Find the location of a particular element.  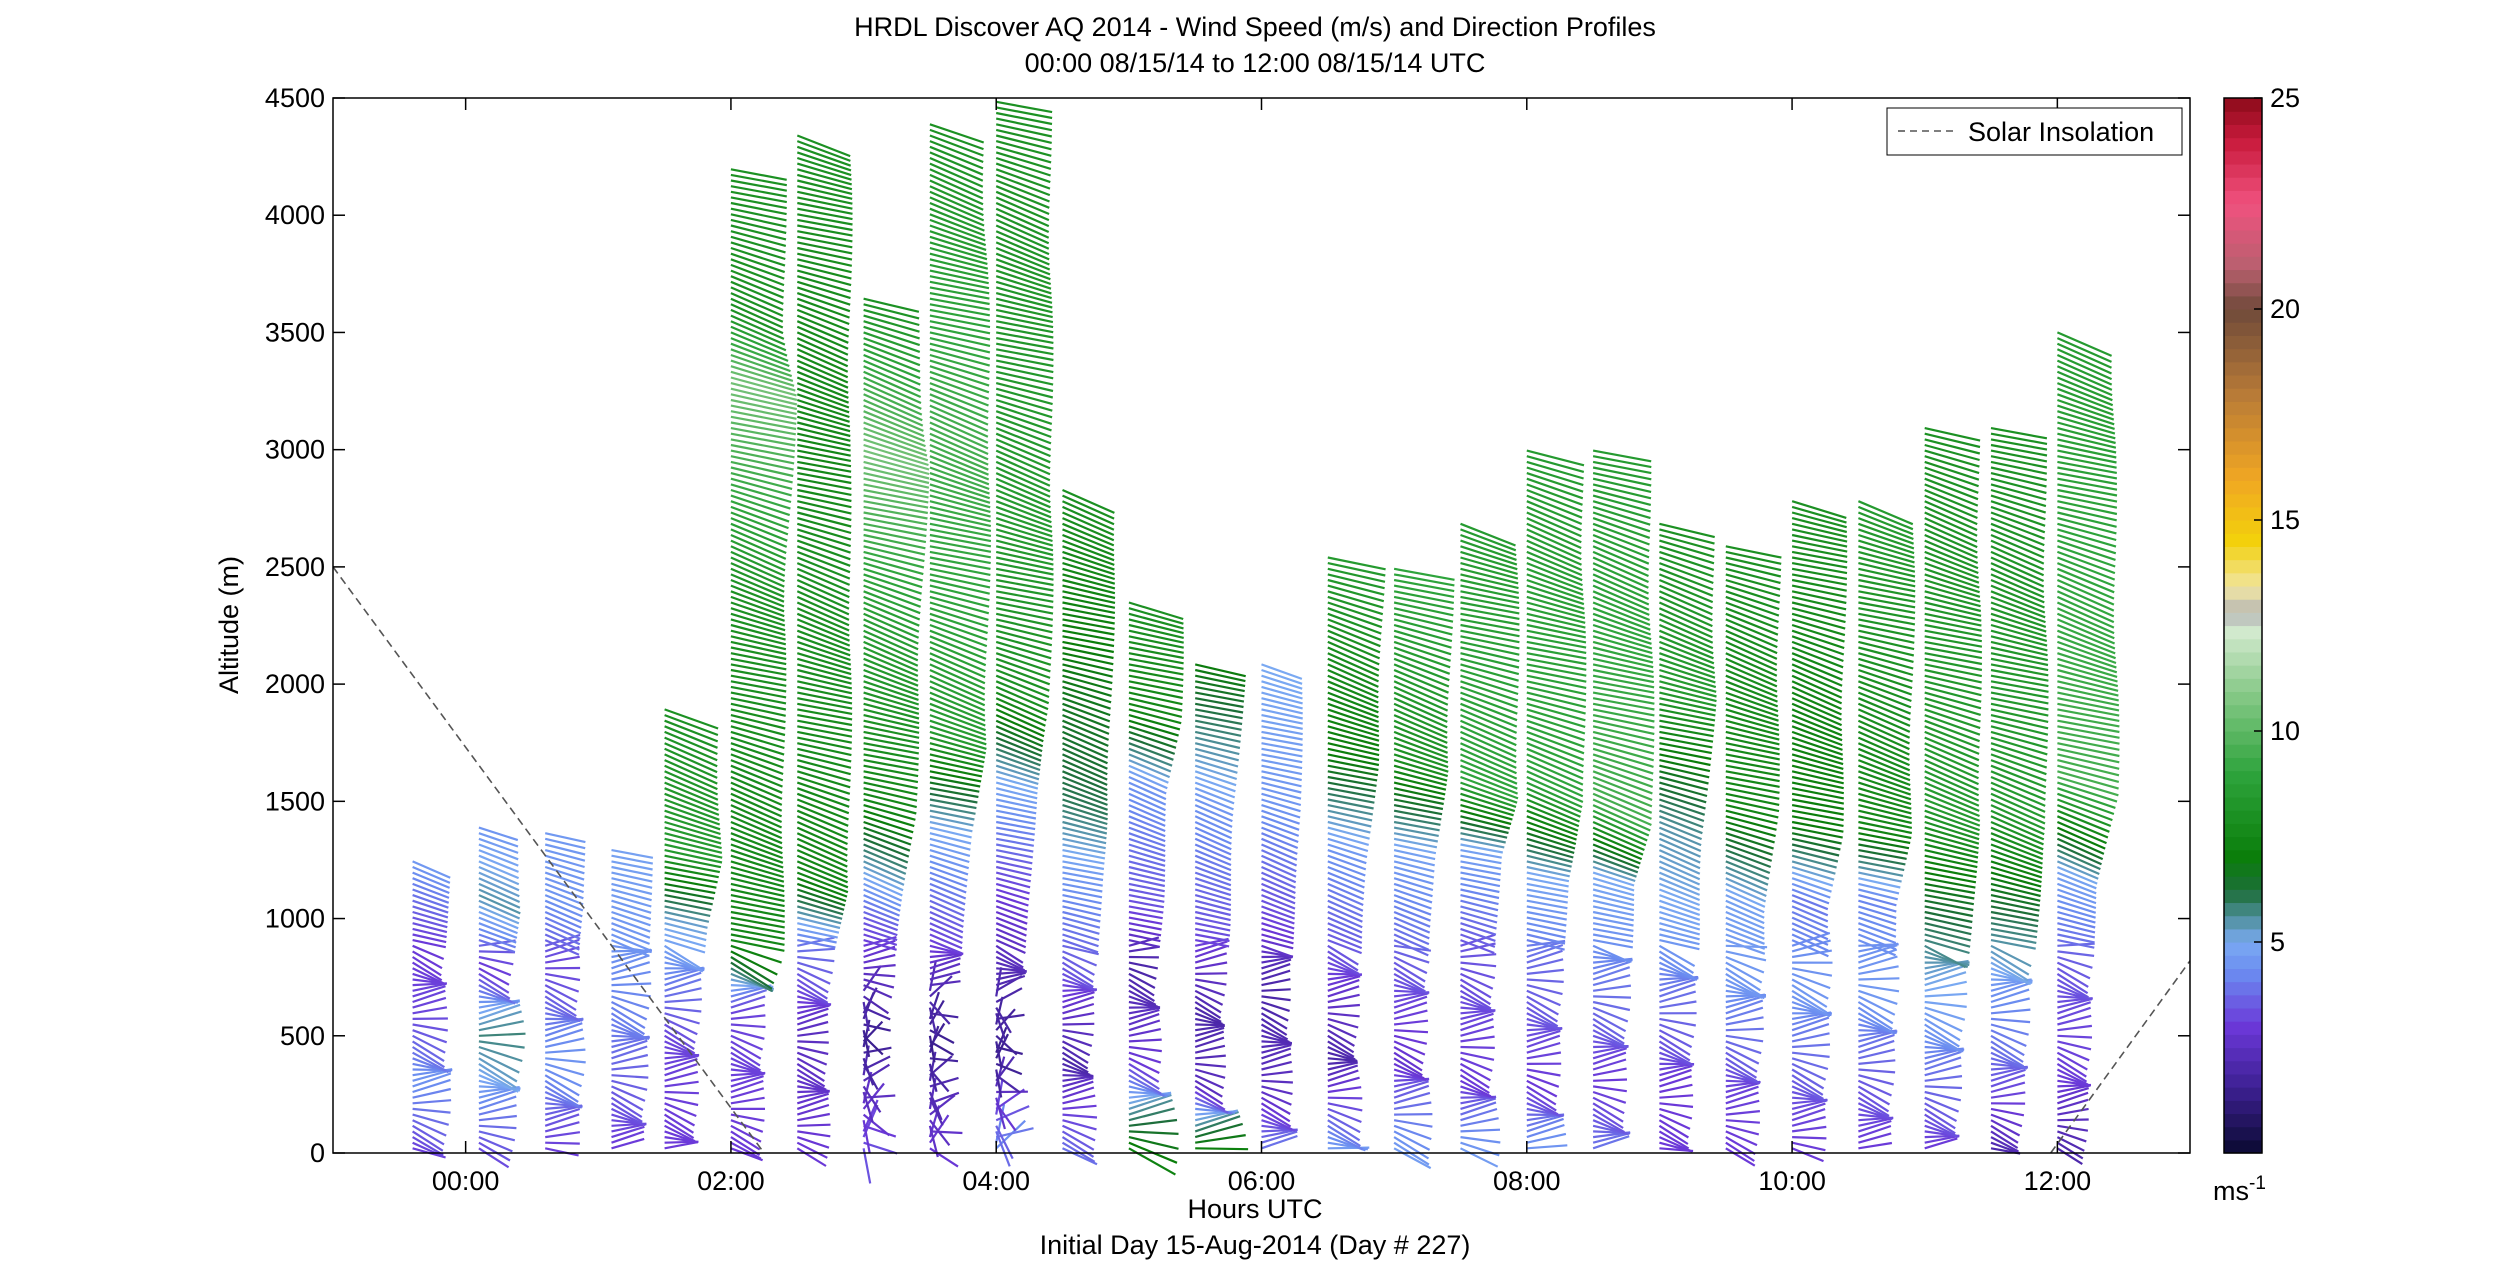

colorbar-units: ms-1 is located at coordinates (2239, 1189).